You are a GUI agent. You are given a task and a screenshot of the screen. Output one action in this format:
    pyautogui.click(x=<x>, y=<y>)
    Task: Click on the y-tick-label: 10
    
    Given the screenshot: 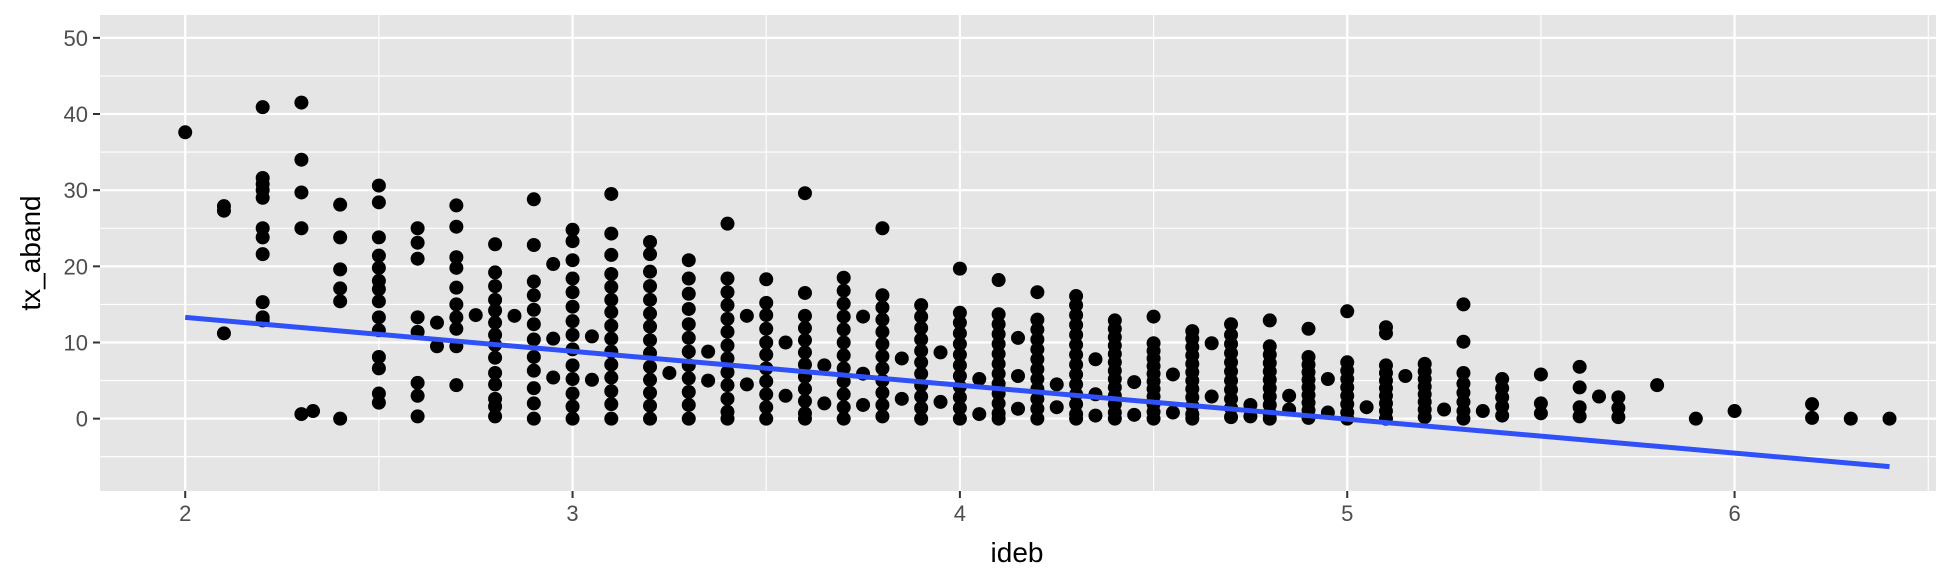 What is the action you would take?
    pyautogui.click(x=76, y=342)
    